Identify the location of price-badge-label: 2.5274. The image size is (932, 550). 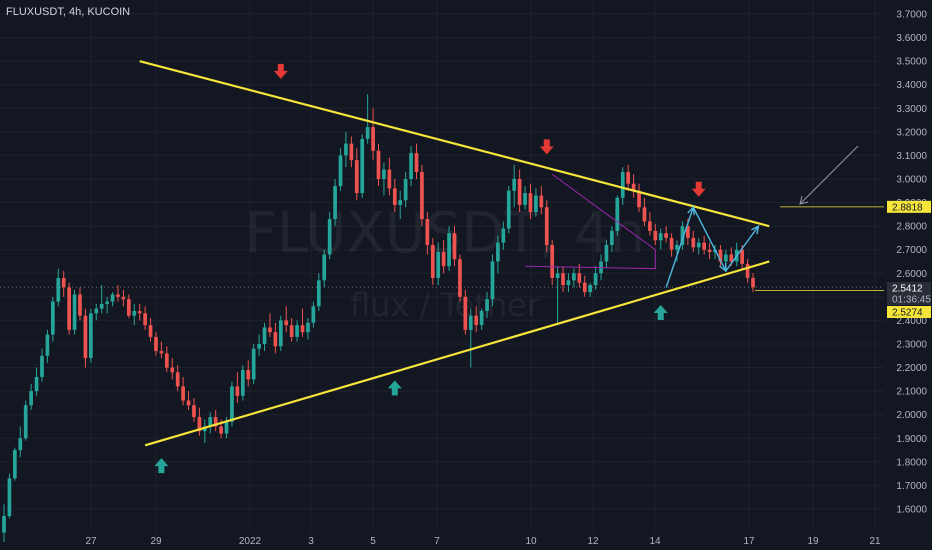
(907, 313).